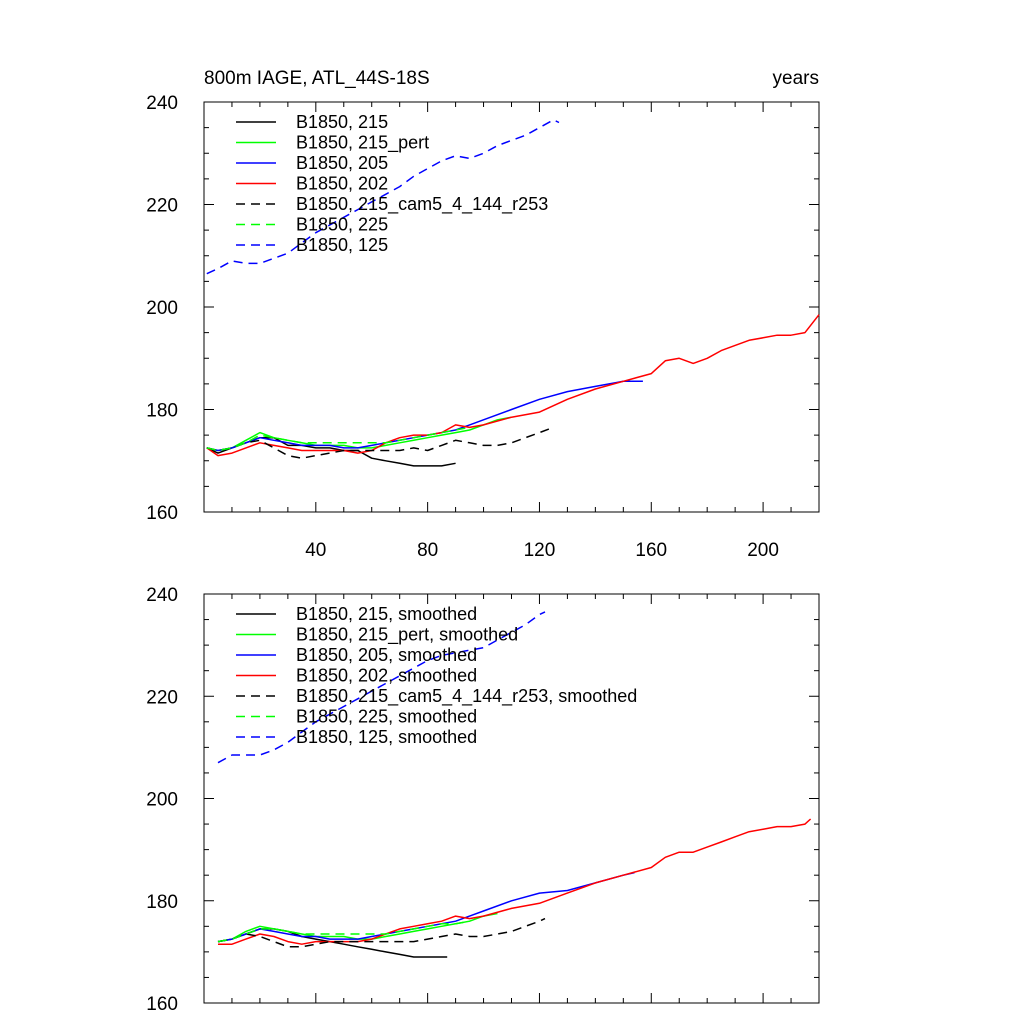 This screenshot has width=1024, height=1024. Describe the element at coordinates (651, 550) in the screenshot. I see `x-tick-label: 160` at that location.